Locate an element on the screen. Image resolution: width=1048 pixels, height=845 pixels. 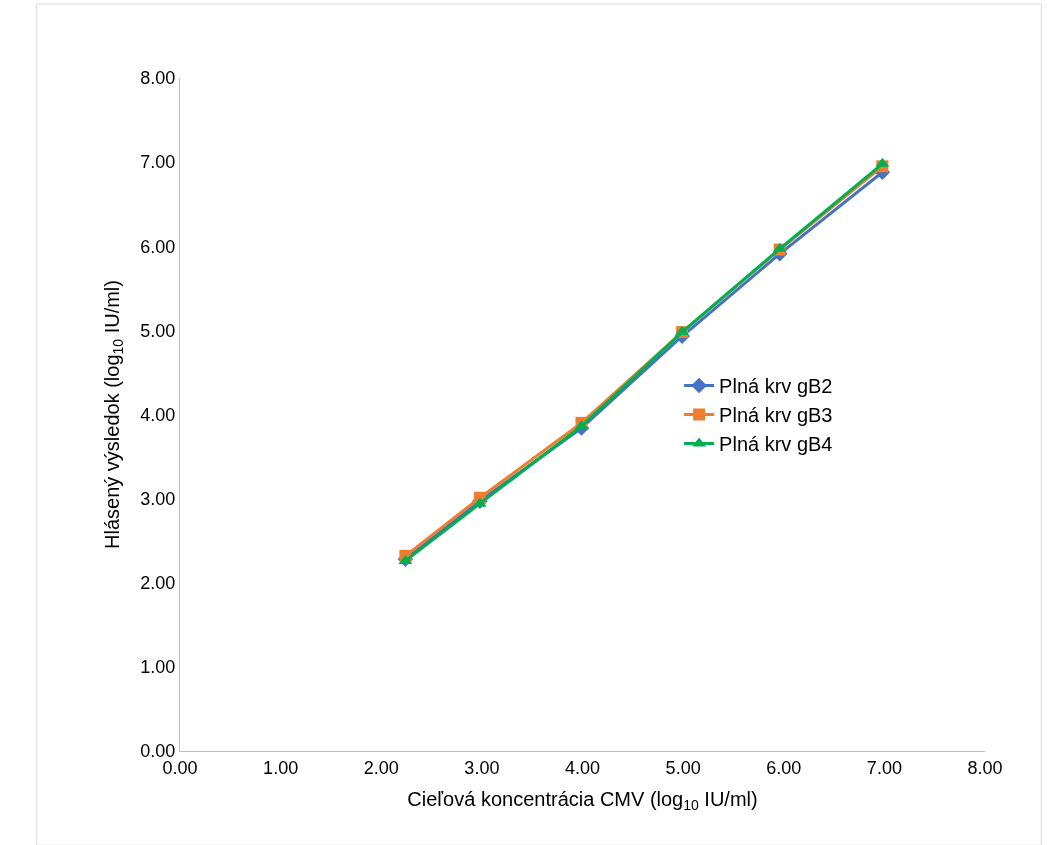
y-tick-label: 3.00 is located at coordinates (158, 498).